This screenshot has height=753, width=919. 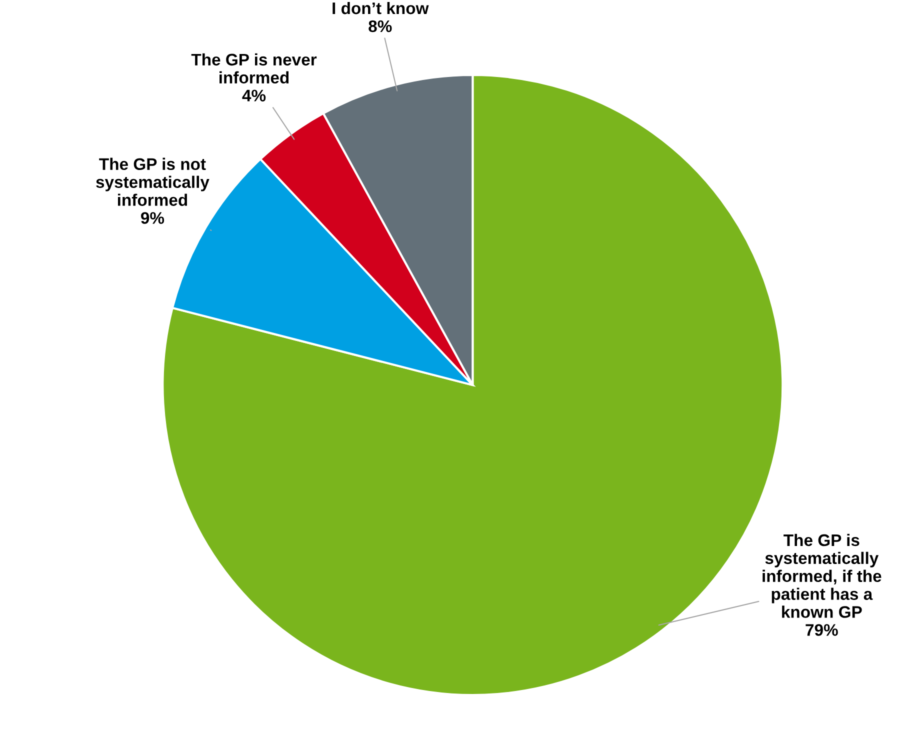 What do you see at coordinates (380, 8) in the screenshot?
I see `slice-label: I don’t know` at bounding box center [380, 8].